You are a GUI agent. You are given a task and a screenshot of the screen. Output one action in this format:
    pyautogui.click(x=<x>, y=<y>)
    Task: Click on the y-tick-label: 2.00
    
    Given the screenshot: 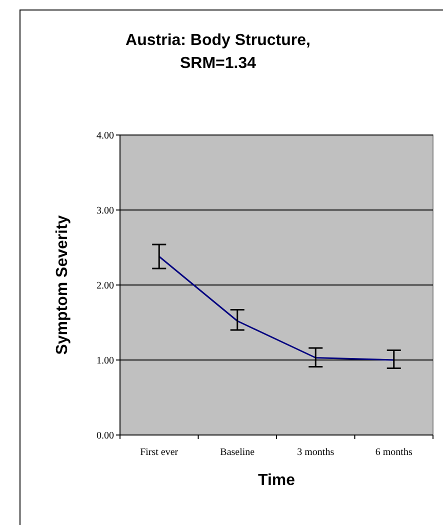 What is the action you would take?
    pyautogui.click(x=105, y=286)
    